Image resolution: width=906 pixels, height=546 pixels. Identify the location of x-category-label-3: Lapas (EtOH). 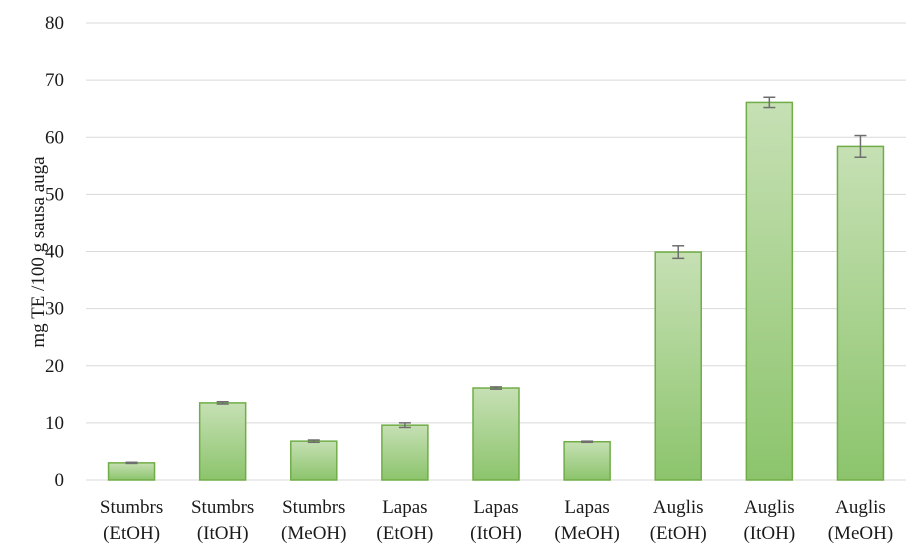
(404, 520).